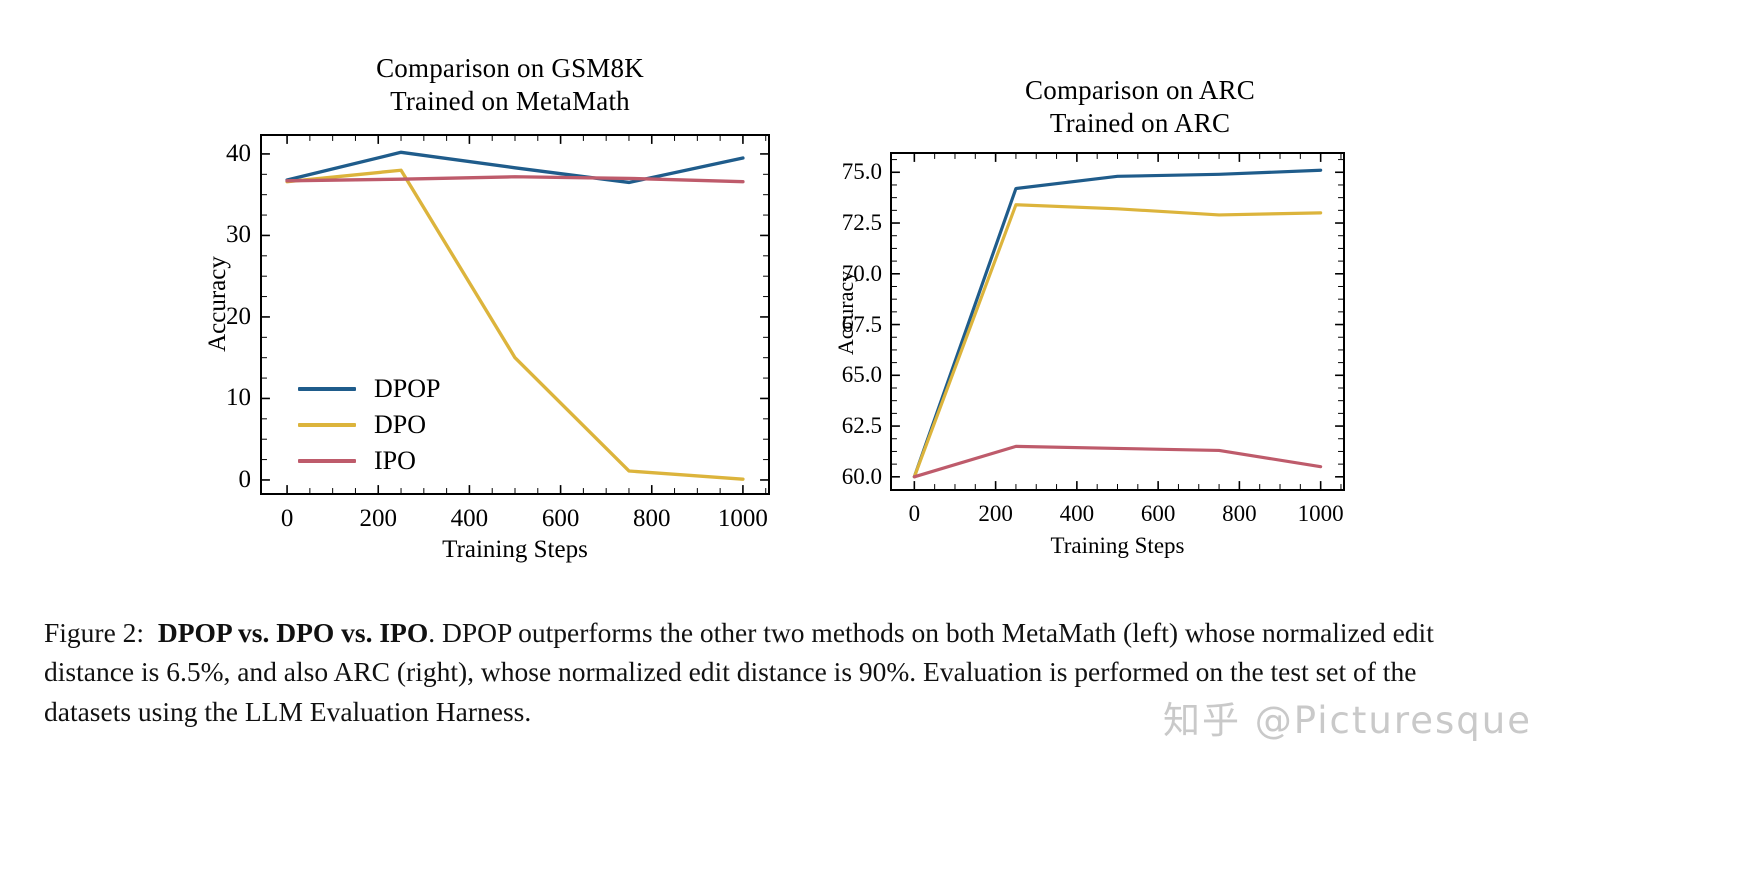 This screenshot has width=1754, height=872. What do you see at coordinates (327, 461) in the screenshot?
I see `legend-swatch-ipo` at bounding box center [327, 461].